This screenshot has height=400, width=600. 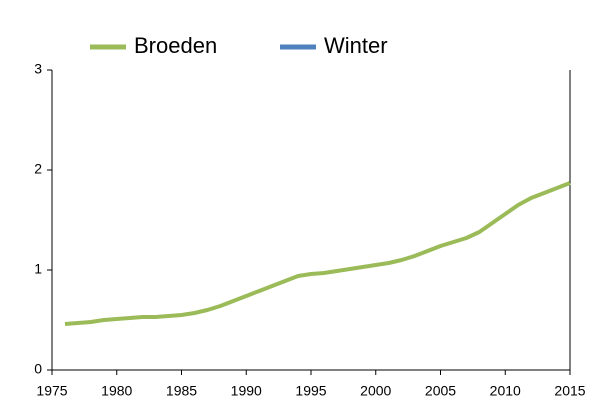 What do you see at coordinates (38, 69) in the screenshot?
I see `y-tick-label: 3` at bounding box center [38, 69].